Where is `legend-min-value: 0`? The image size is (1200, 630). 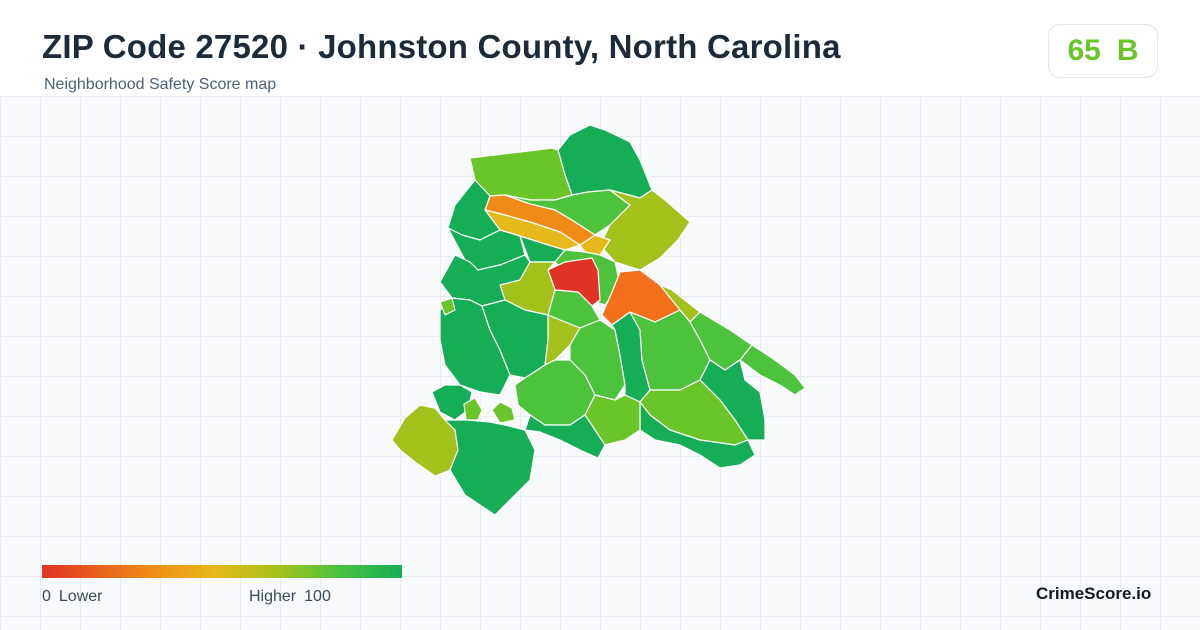
legend-min-value: 0 is located at coordinates (46, 596).